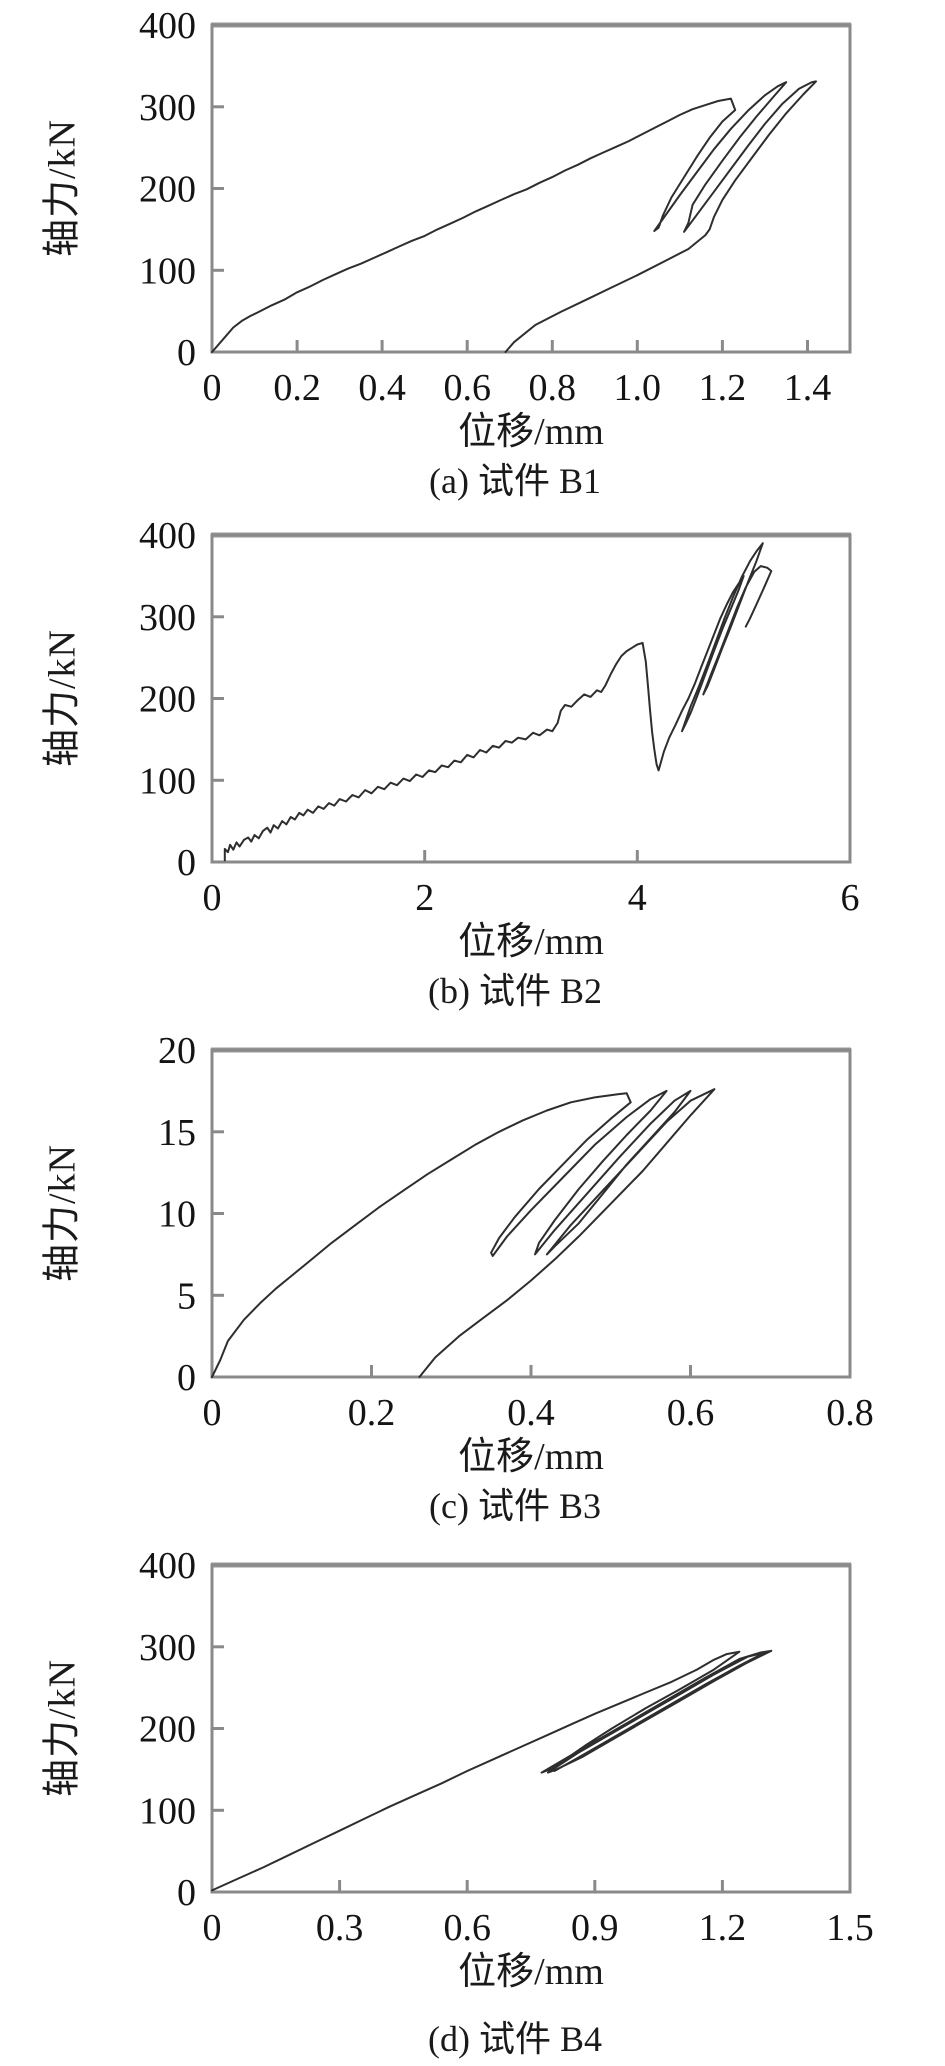 This screenshot has height=2066, width=945. What do you see at coordinates (638, 388) in the screenshot?
I see `x-tick-label: 1.0` at bounding box center [638, 388].